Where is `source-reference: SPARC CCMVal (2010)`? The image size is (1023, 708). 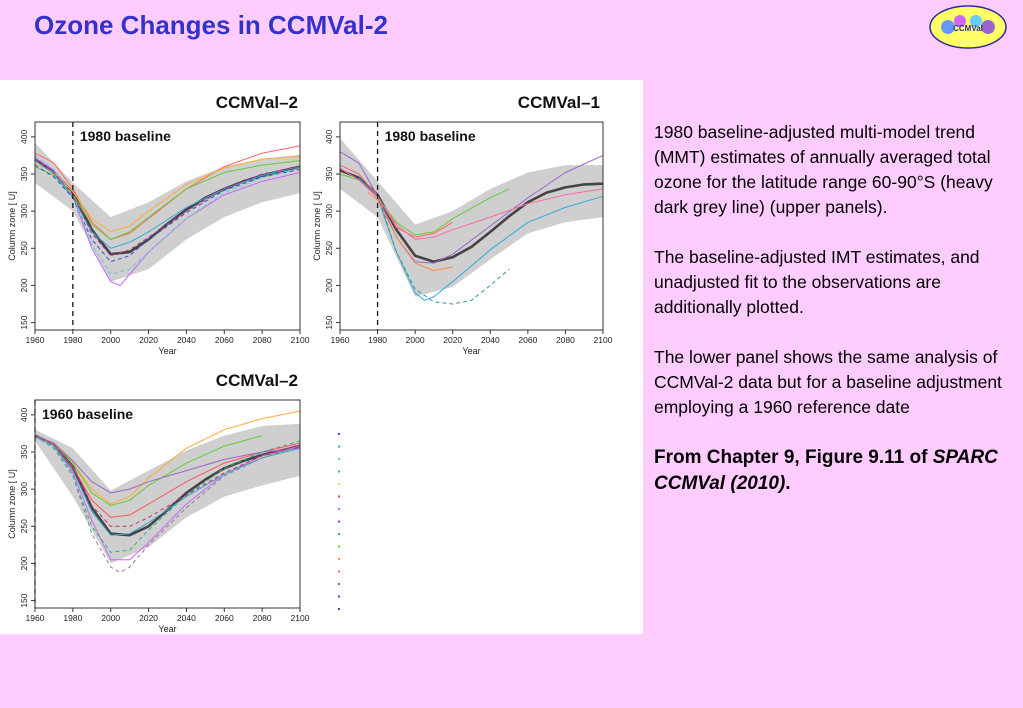 source-reference: SPARC CCMVal (2010) is located at coordinates (826, 470).